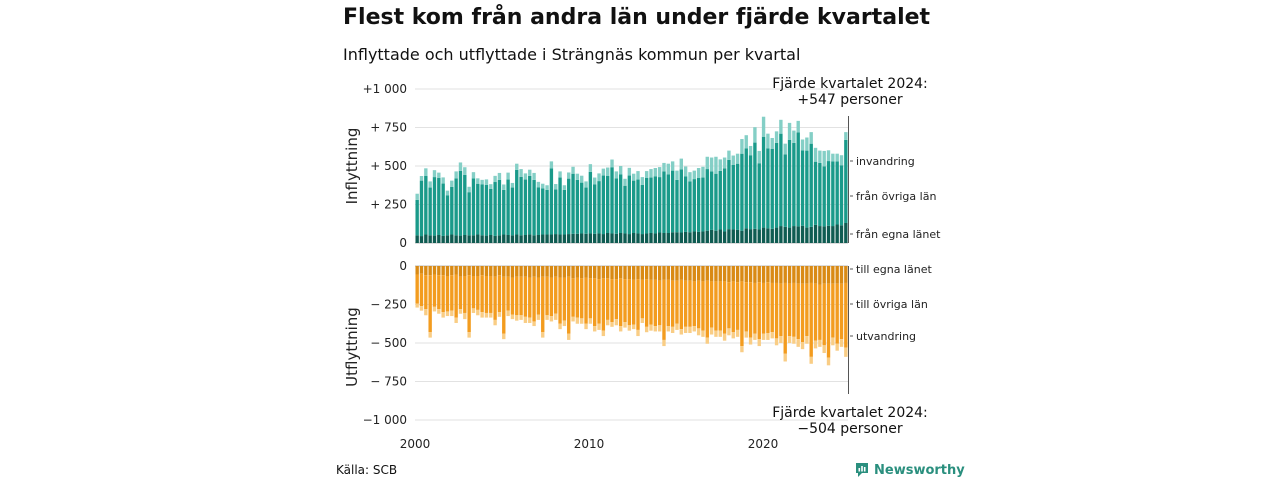 This screenshot has width=1280, height=480. What do you see at coordinates (850, 84) in the screenshot?
I see `annotation-top-line1: Fjärde kvartalet 2024:` at bounding box center [850, 84].